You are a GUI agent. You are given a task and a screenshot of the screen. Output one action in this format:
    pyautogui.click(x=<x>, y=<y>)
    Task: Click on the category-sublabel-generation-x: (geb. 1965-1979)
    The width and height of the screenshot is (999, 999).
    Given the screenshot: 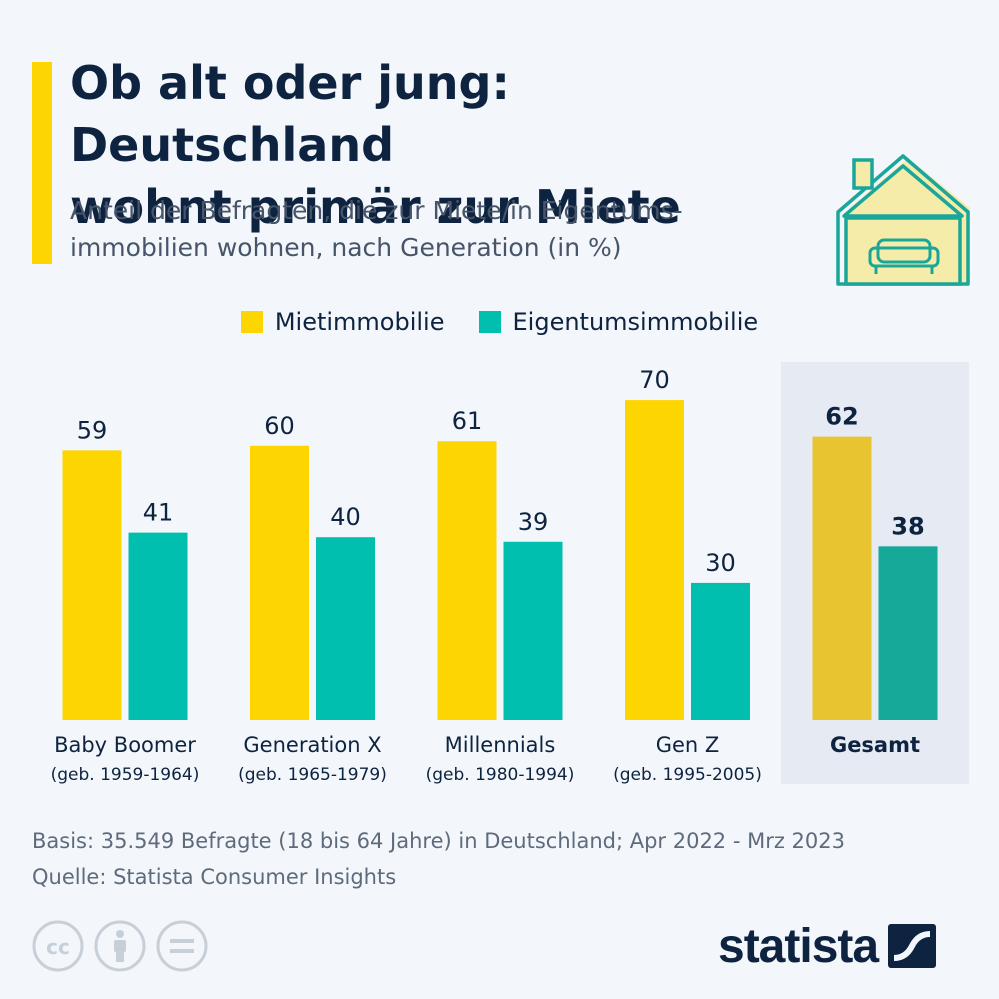 What is the action you would take?
    pyautogui.click(x=312, y=775)
    